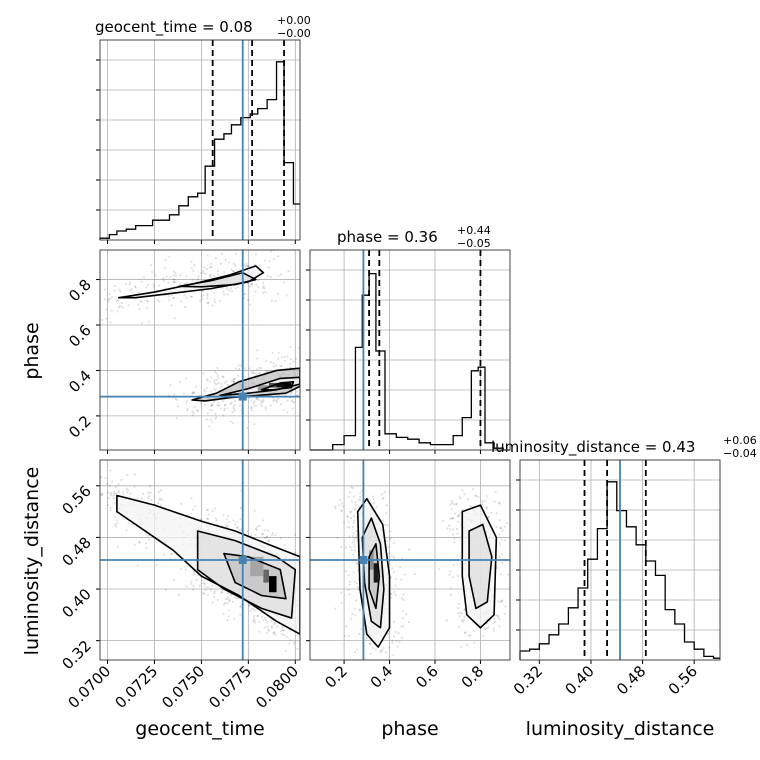 This screenshot has height=760, width=760. I want to click on panel-geocent-time-vs-luminosity-distance-frame, so click(200, 560).